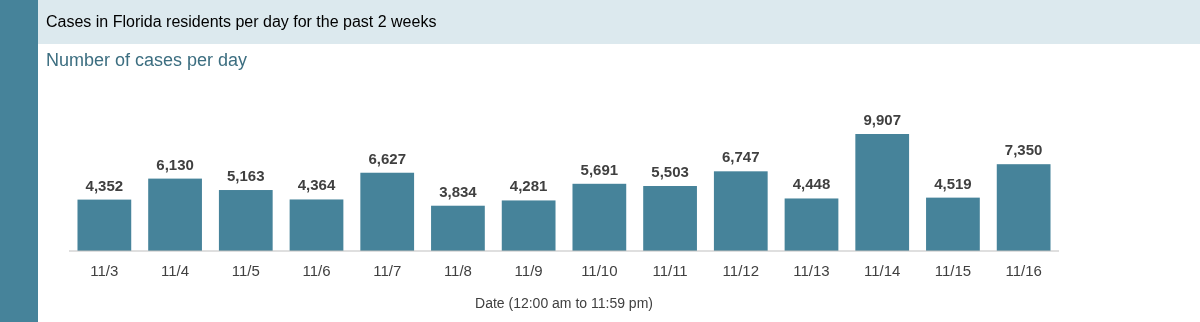 This screenshot has width=1200, height=322. I want to click on data-label: 4,352, so click(104, 185).